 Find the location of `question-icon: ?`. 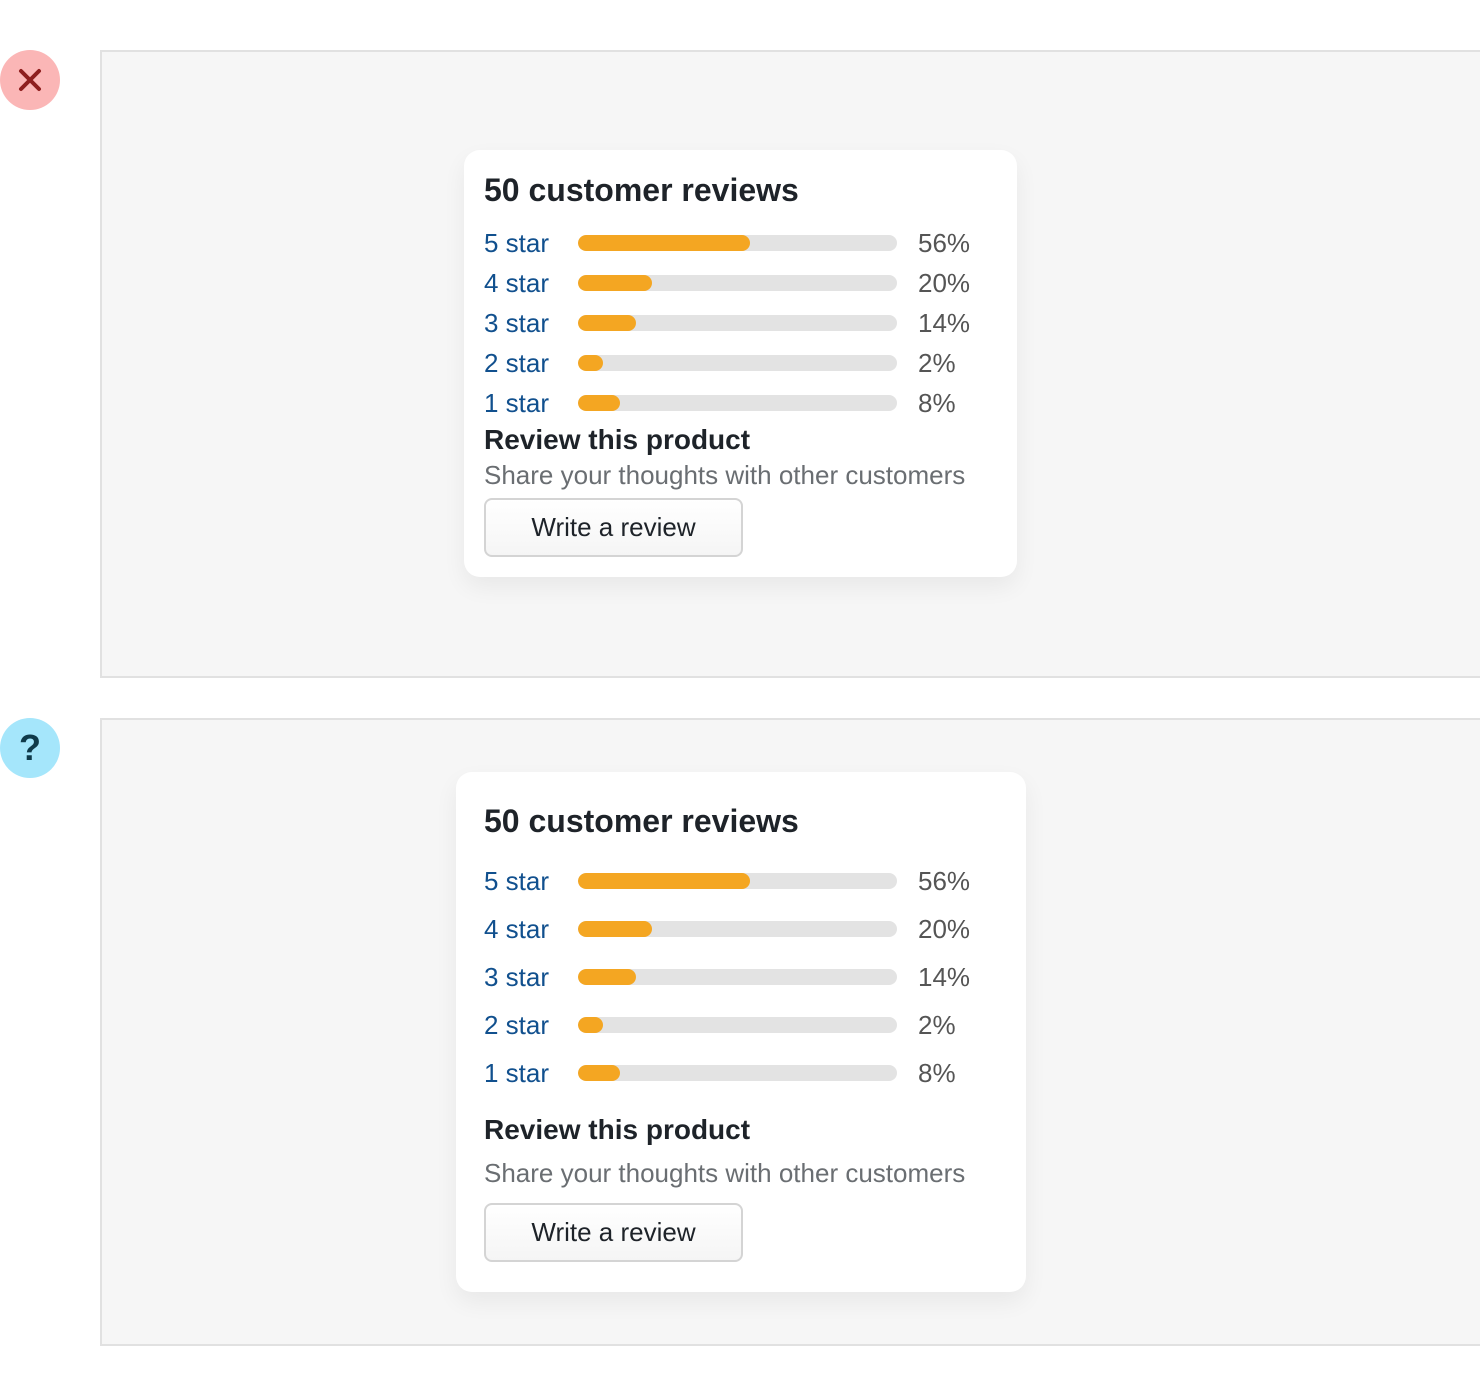

question-icon: ? is located at coordinates (30, 747).